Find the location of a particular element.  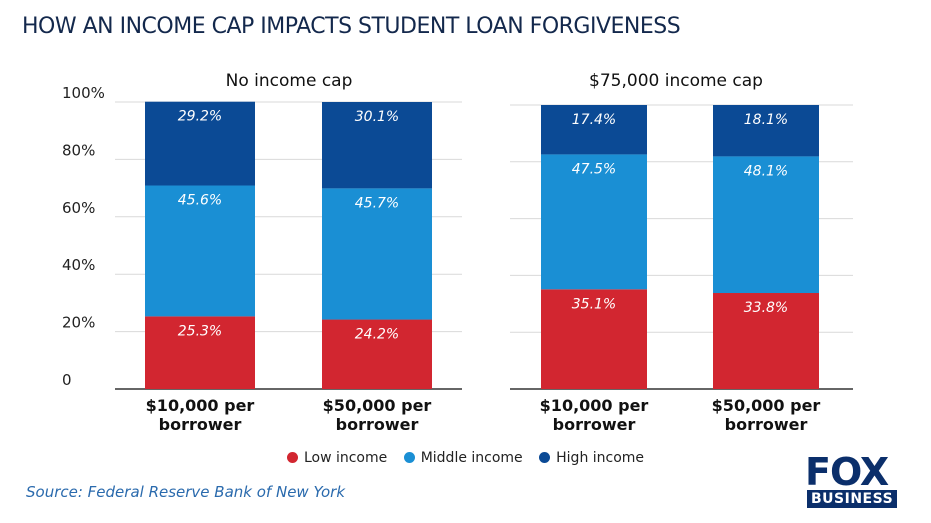

legend-swatch-low is located at coordinates (292, 457).